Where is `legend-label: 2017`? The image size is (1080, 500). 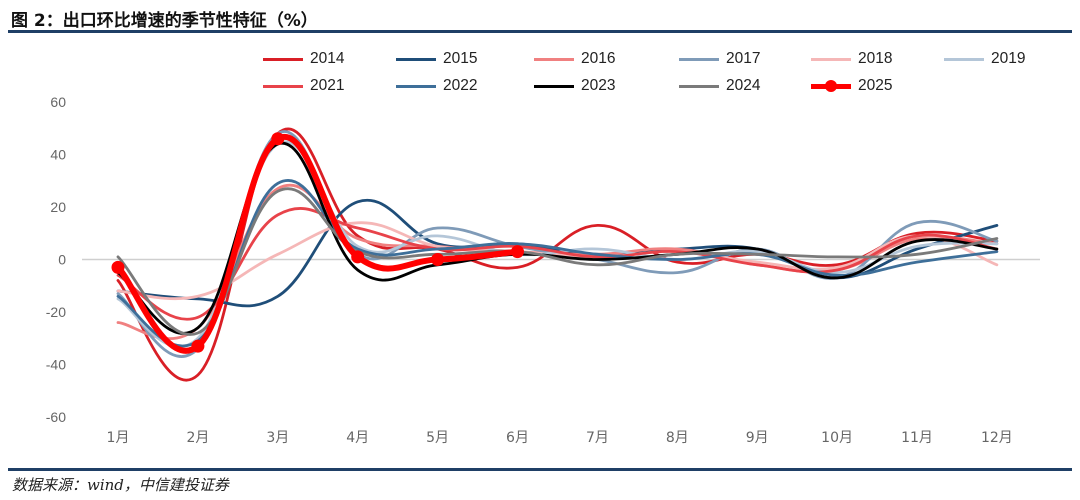
legend-label: 2017 is located at coordinates (743, 58).